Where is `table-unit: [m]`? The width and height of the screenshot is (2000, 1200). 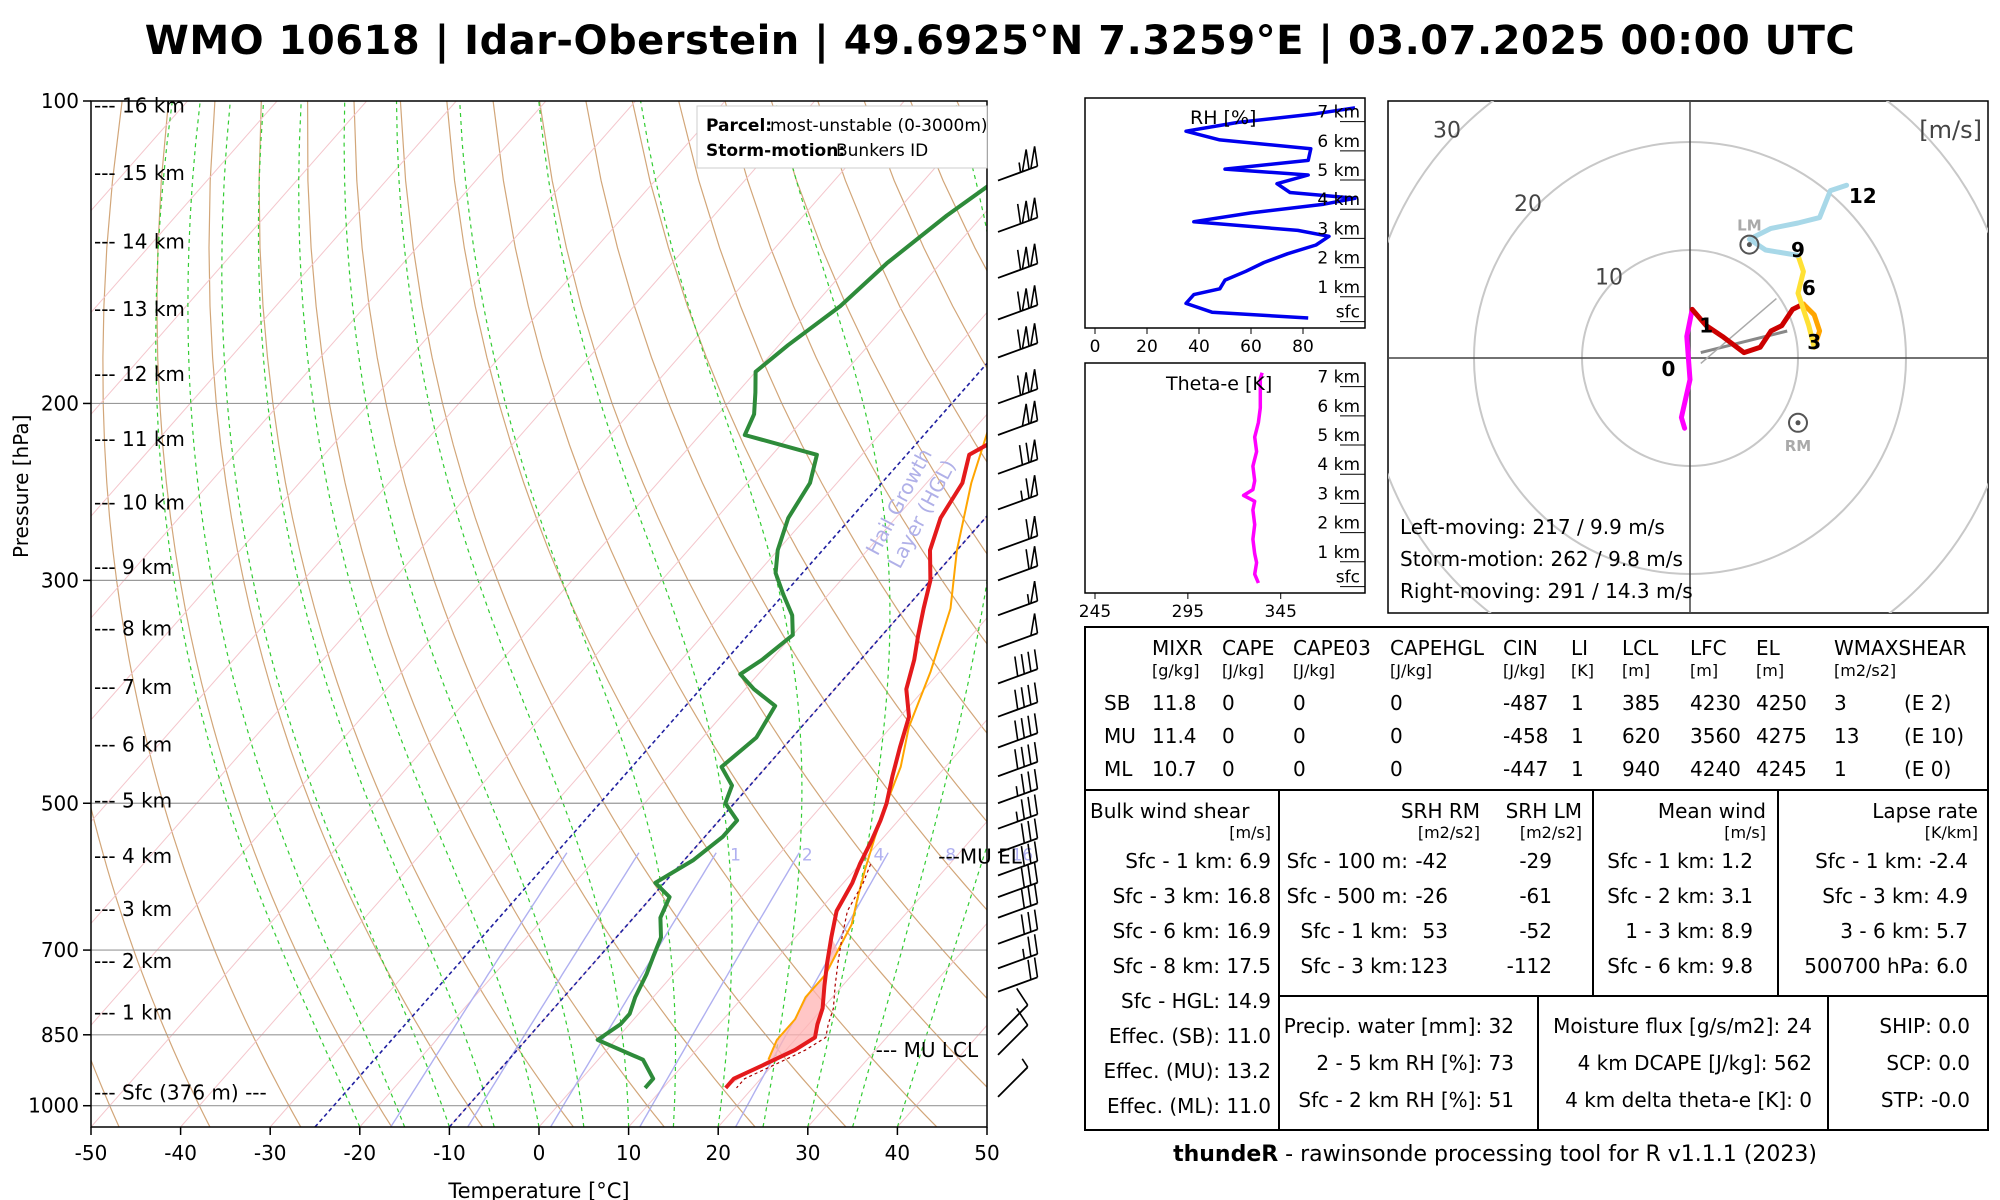 table-unit: [m] is located at coordinates (1704, 670).